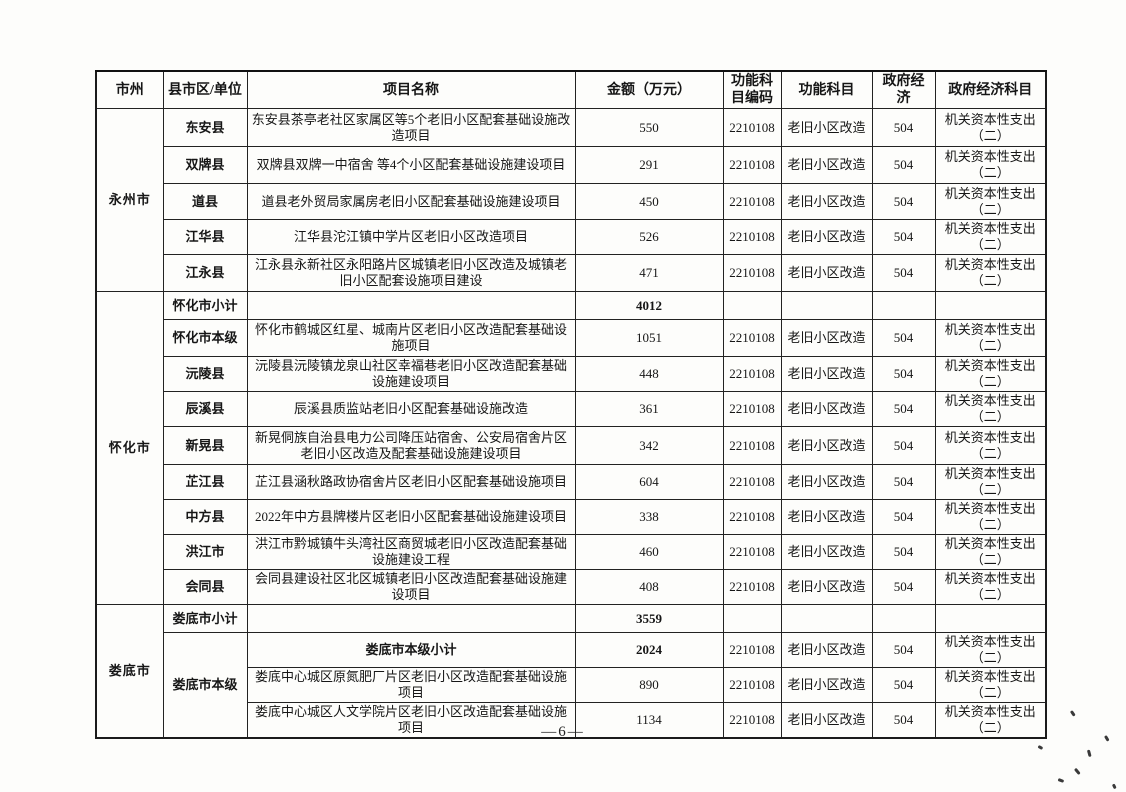 The image size is (1126, 792). Describe the element at coordinates (563, 732) in the screenshot. I see `page-number: —6—` at that location.